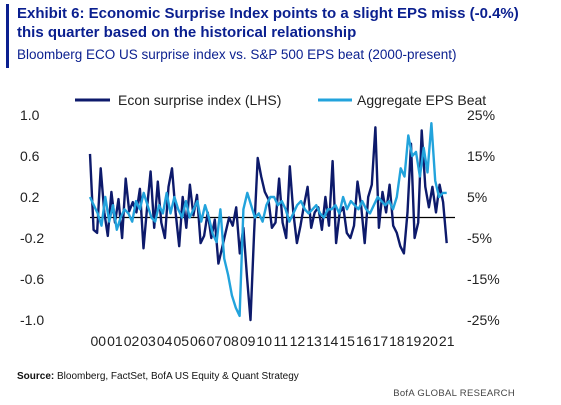 The height and width of the screenshot is (405, 561). Describe the element at coordinates (32, 238) in the screenshot. I see `left-tick-label: -0.2` at that location.